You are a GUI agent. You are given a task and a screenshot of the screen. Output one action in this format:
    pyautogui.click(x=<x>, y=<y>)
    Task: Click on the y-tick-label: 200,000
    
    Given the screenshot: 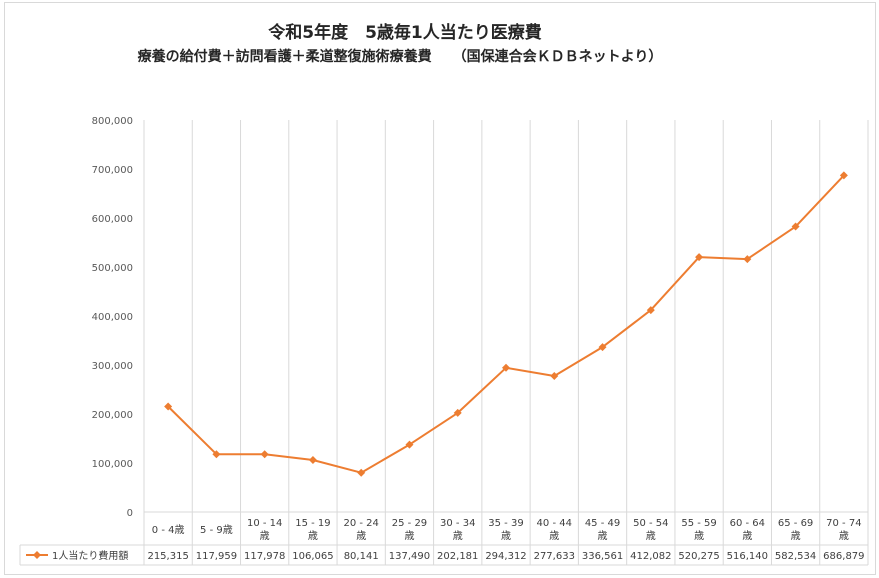 What is the action you would take?
    pyautogui.click(x=112, y=415)
    